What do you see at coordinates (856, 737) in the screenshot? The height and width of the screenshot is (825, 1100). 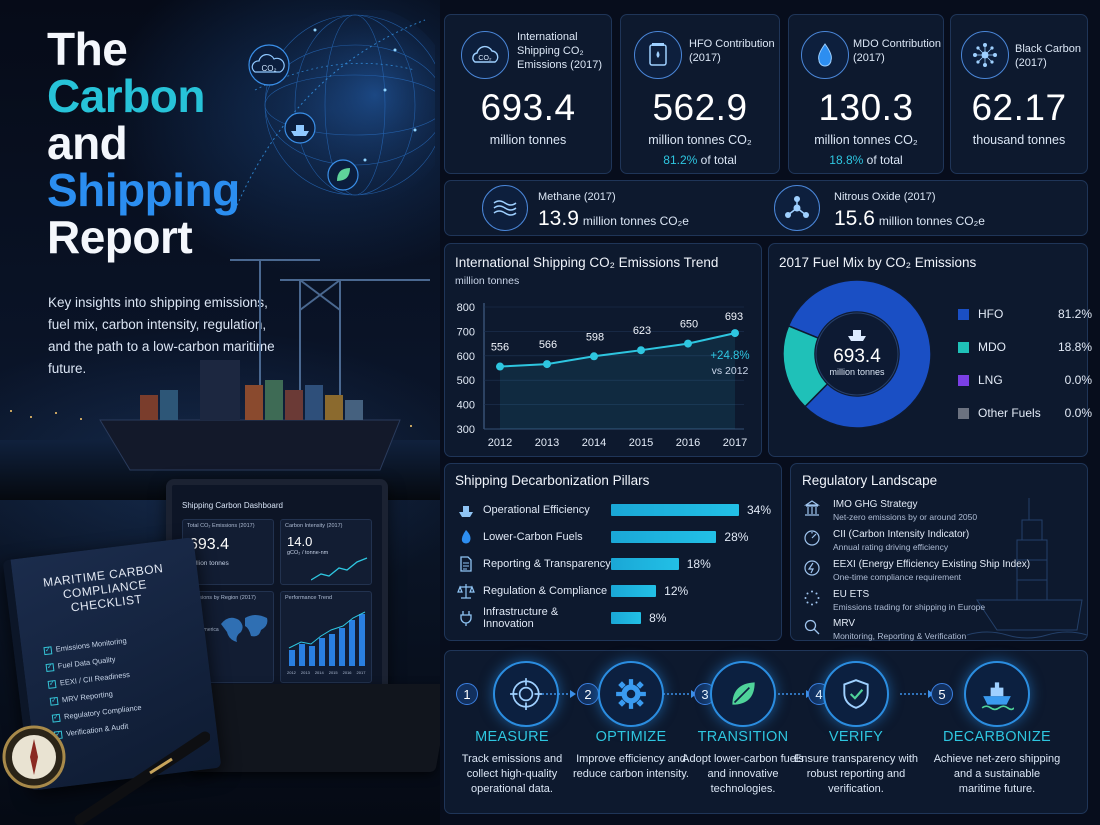 I see `step-title: VERIFY` at bounding box center [856, 737].